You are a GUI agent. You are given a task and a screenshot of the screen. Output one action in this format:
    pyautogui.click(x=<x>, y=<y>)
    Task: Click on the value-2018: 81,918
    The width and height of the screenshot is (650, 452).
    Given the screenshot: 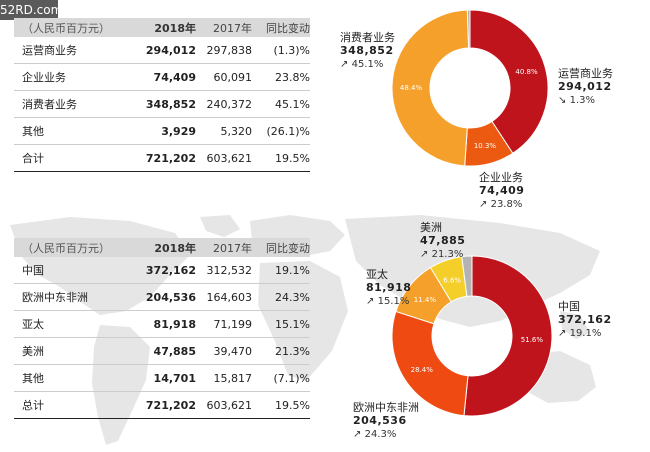 What is the action you would take?
    pyautogui.click(x=174, y=324)
    